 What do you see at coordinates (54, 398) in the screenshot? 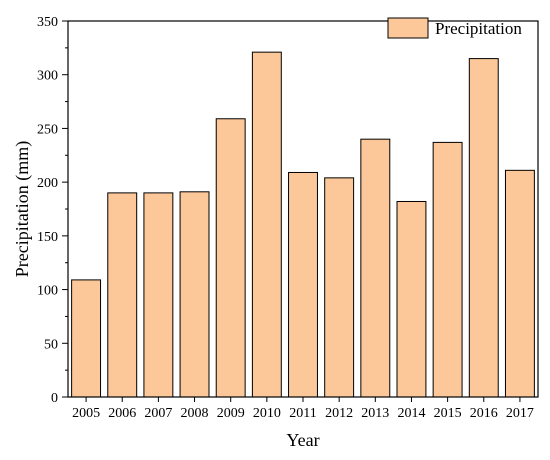
I see `y-tick-label: 0` at bounding box center [54, 398].